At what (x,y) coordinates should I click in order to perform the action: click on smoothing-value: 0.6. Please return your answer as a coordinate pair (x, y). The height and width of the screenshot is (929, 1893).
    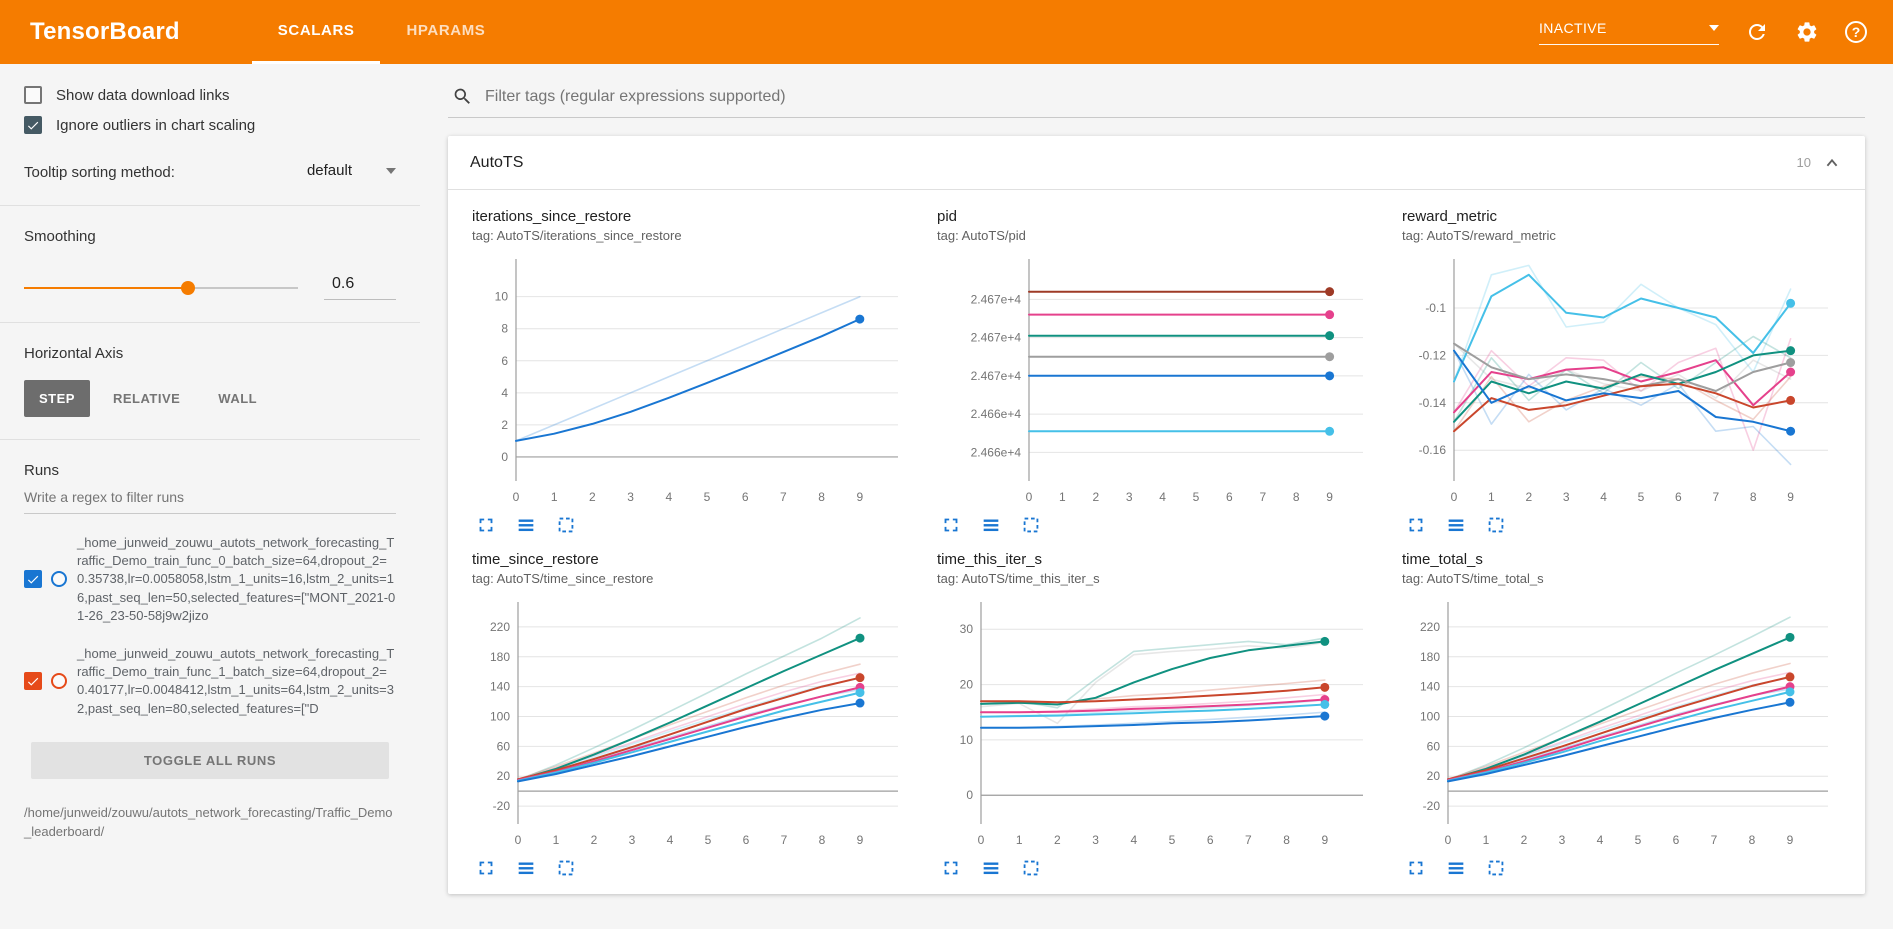
    Looking at the image, I should click on (360, 287).